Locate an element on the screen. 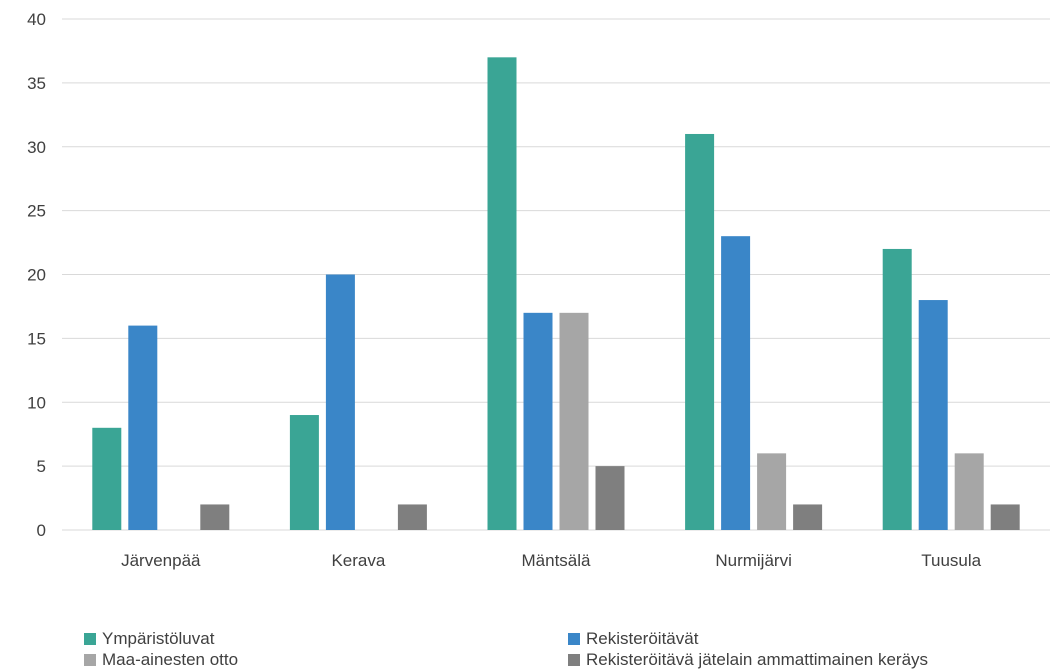 Image resolution: width=1064 pixels, height=670 pixels. x-axis: Järvenpää Kerava Mäntsälä Nurmijärvi Tuusula is located at coordinates (551, 560).